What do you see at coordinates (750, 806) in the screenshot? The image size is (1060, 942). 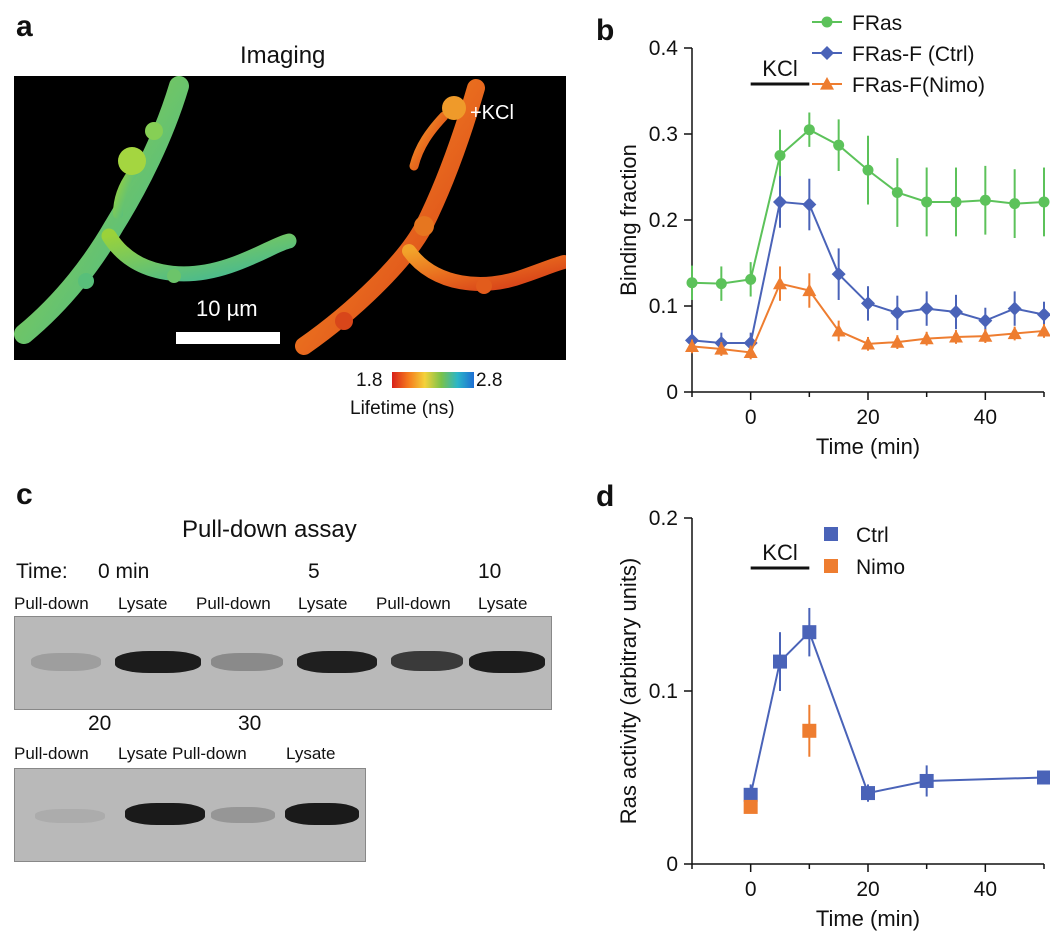 I see `data-point-nimo` at bounding box center [750, 806].